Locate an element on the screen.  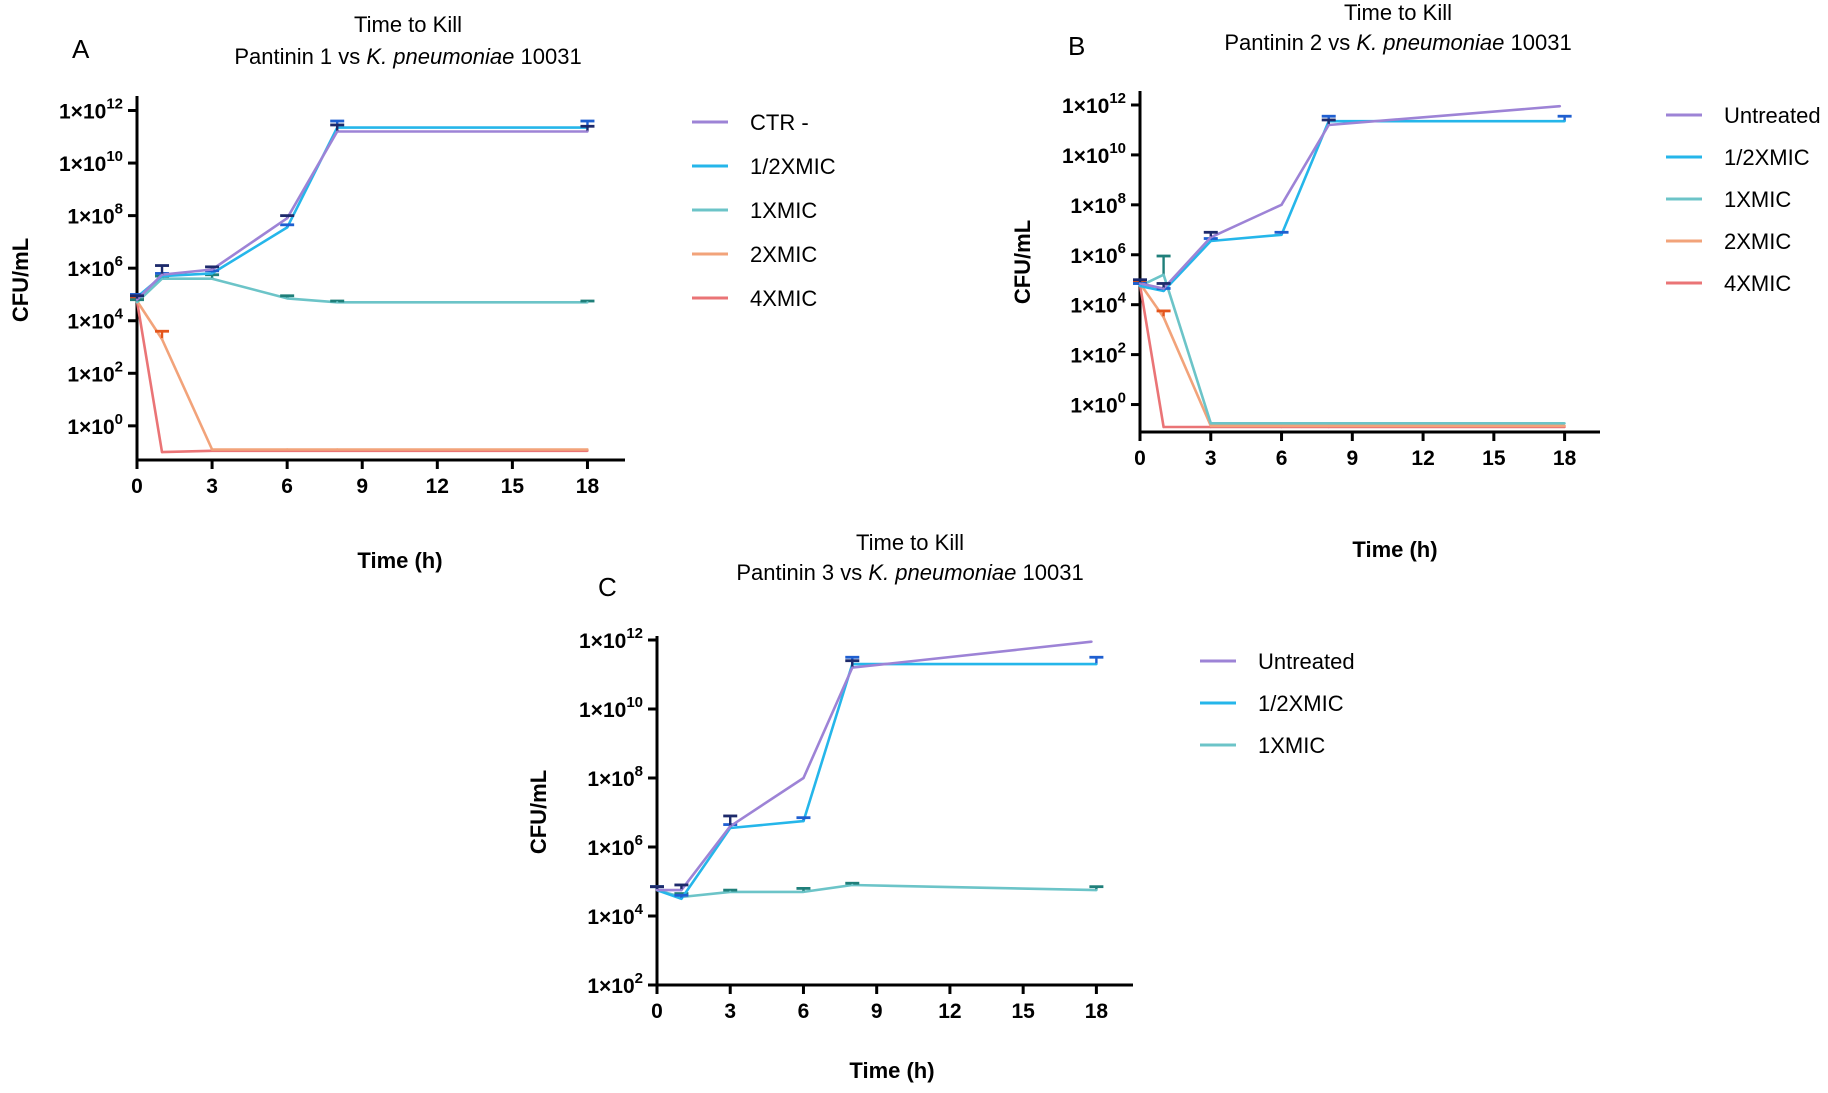
chart-title-line2: Pantinin 1 vs K. pneumoniae 10031 is located at coordinates (407, 56).